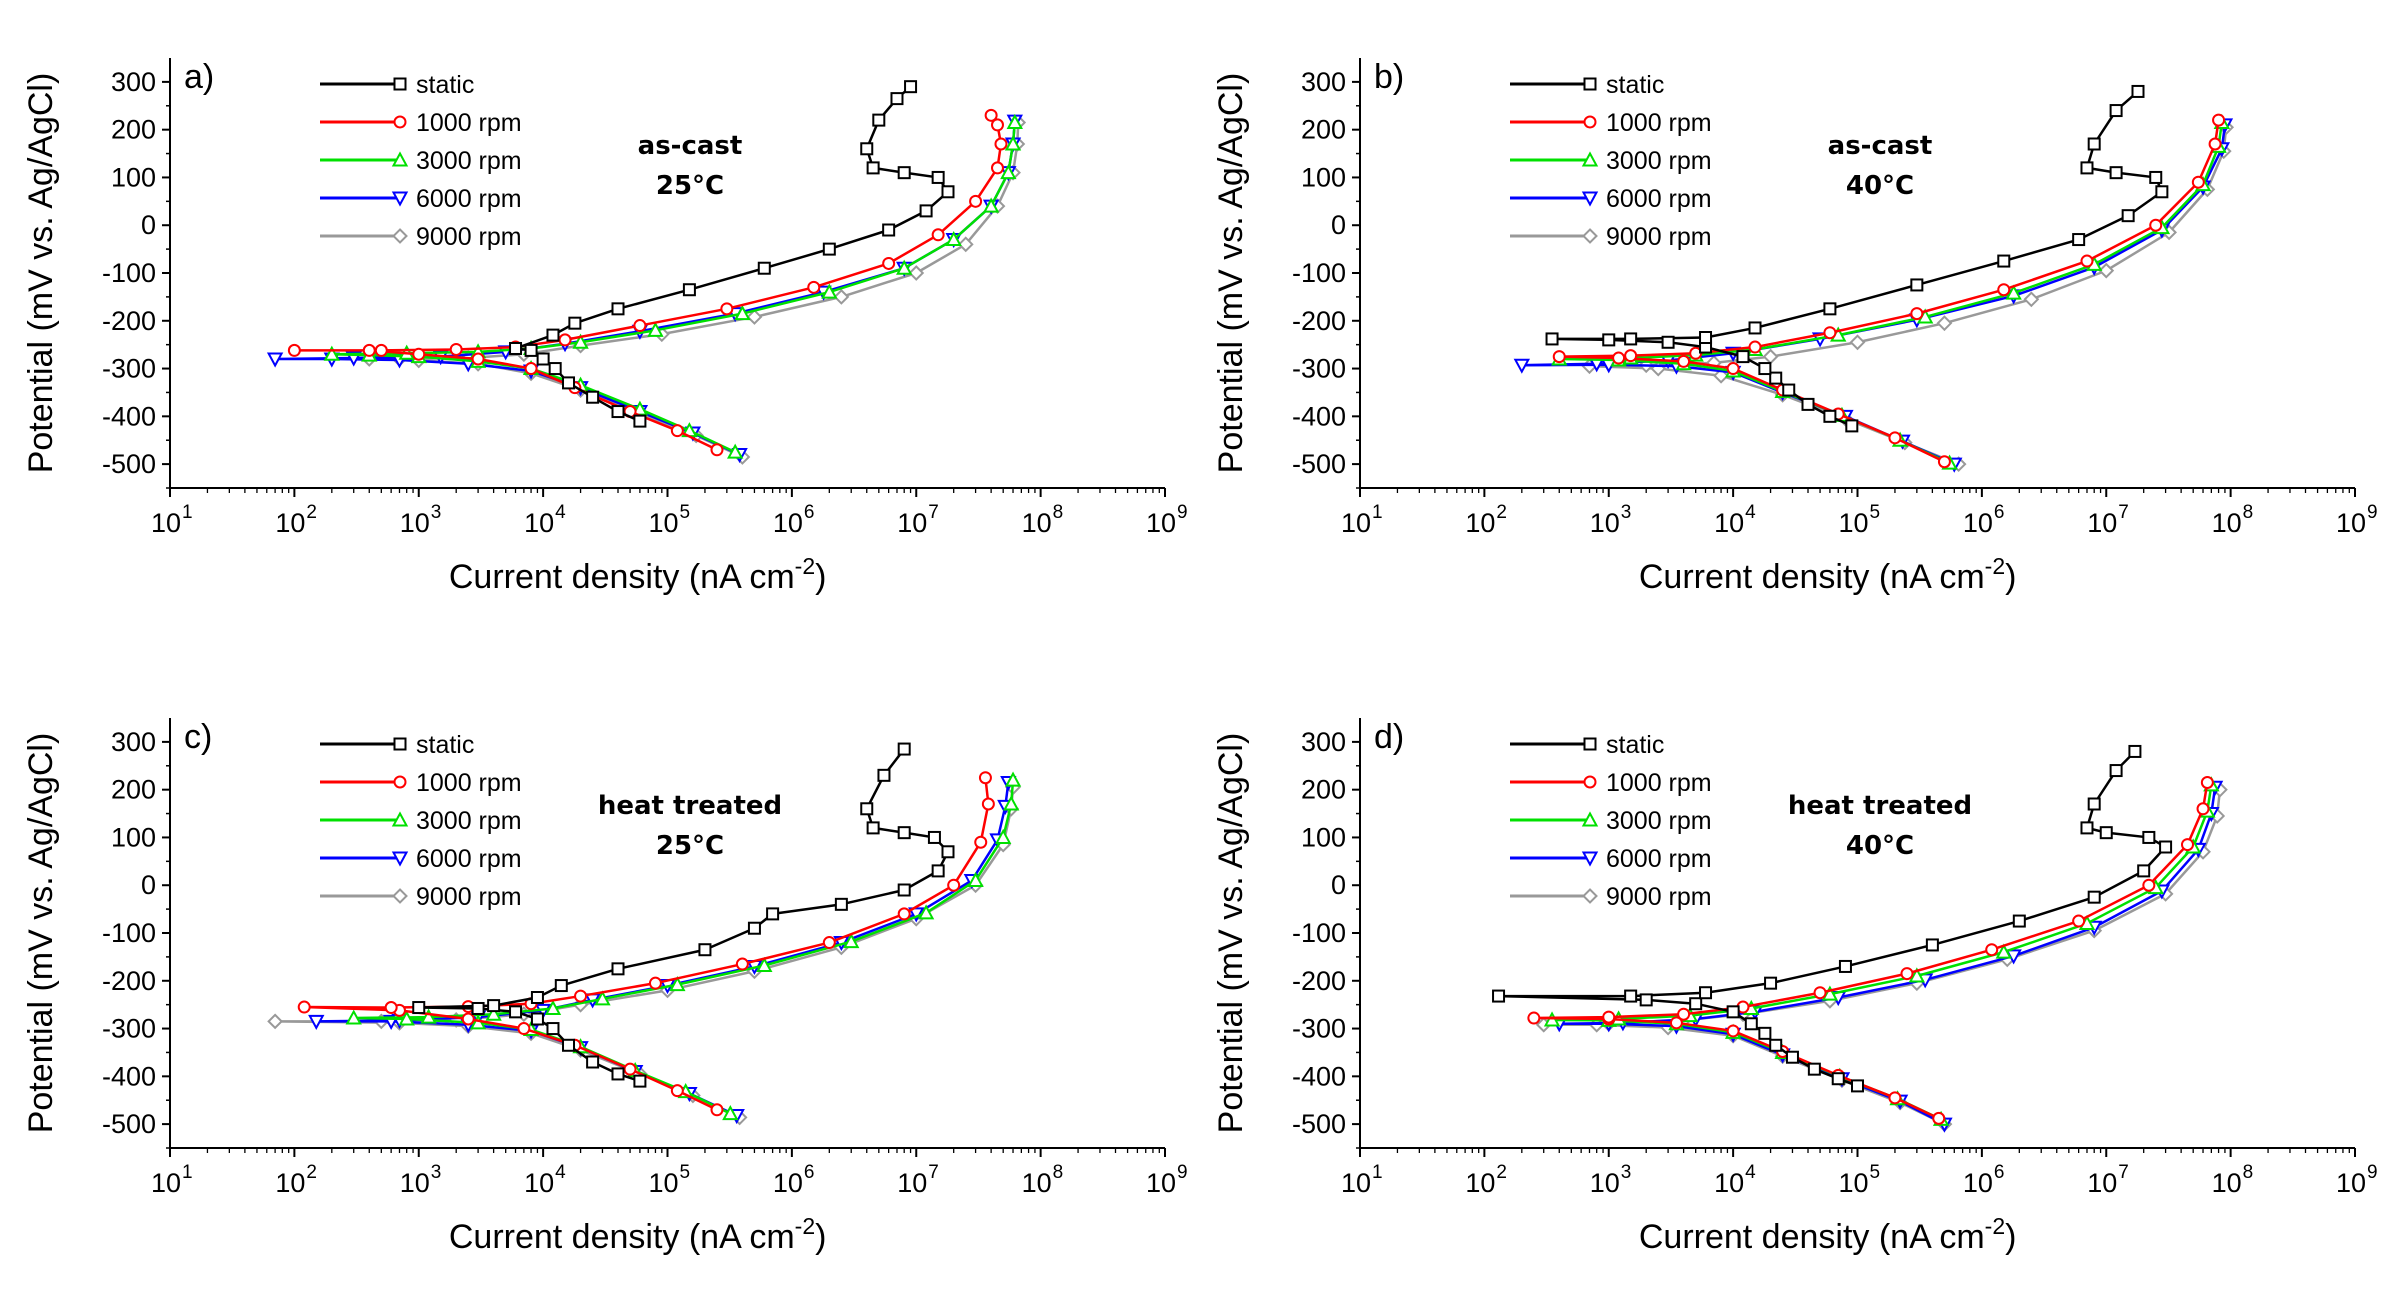  What do you see at coordinates (1389, 737) in the screenshot?
I see `panel-label: d)` at bounding box center [1389, 737].